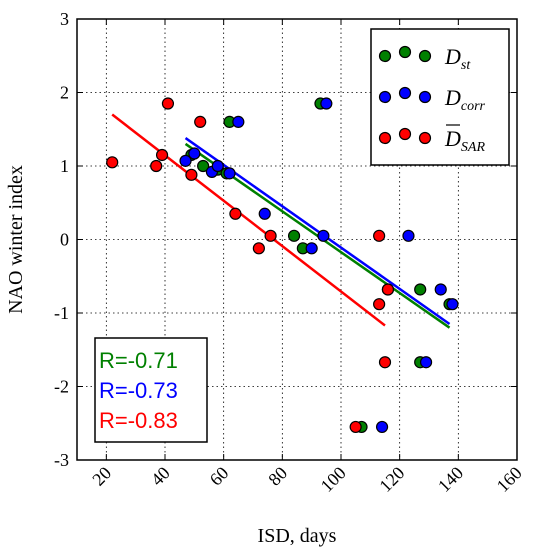 This screenshot has height=550, width=537. I want to click on correlation-box: R=-0.71 R=-0.73 R=-0.83, so click(151, 390).